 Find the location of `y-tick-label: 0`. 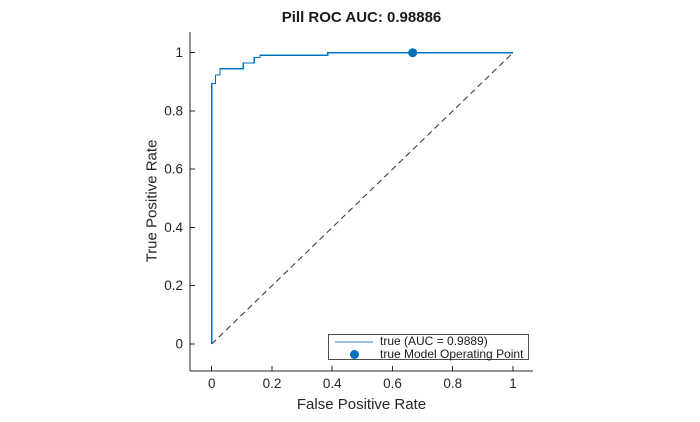

y-tick-label: 0 is located at coordinates (179, 344).